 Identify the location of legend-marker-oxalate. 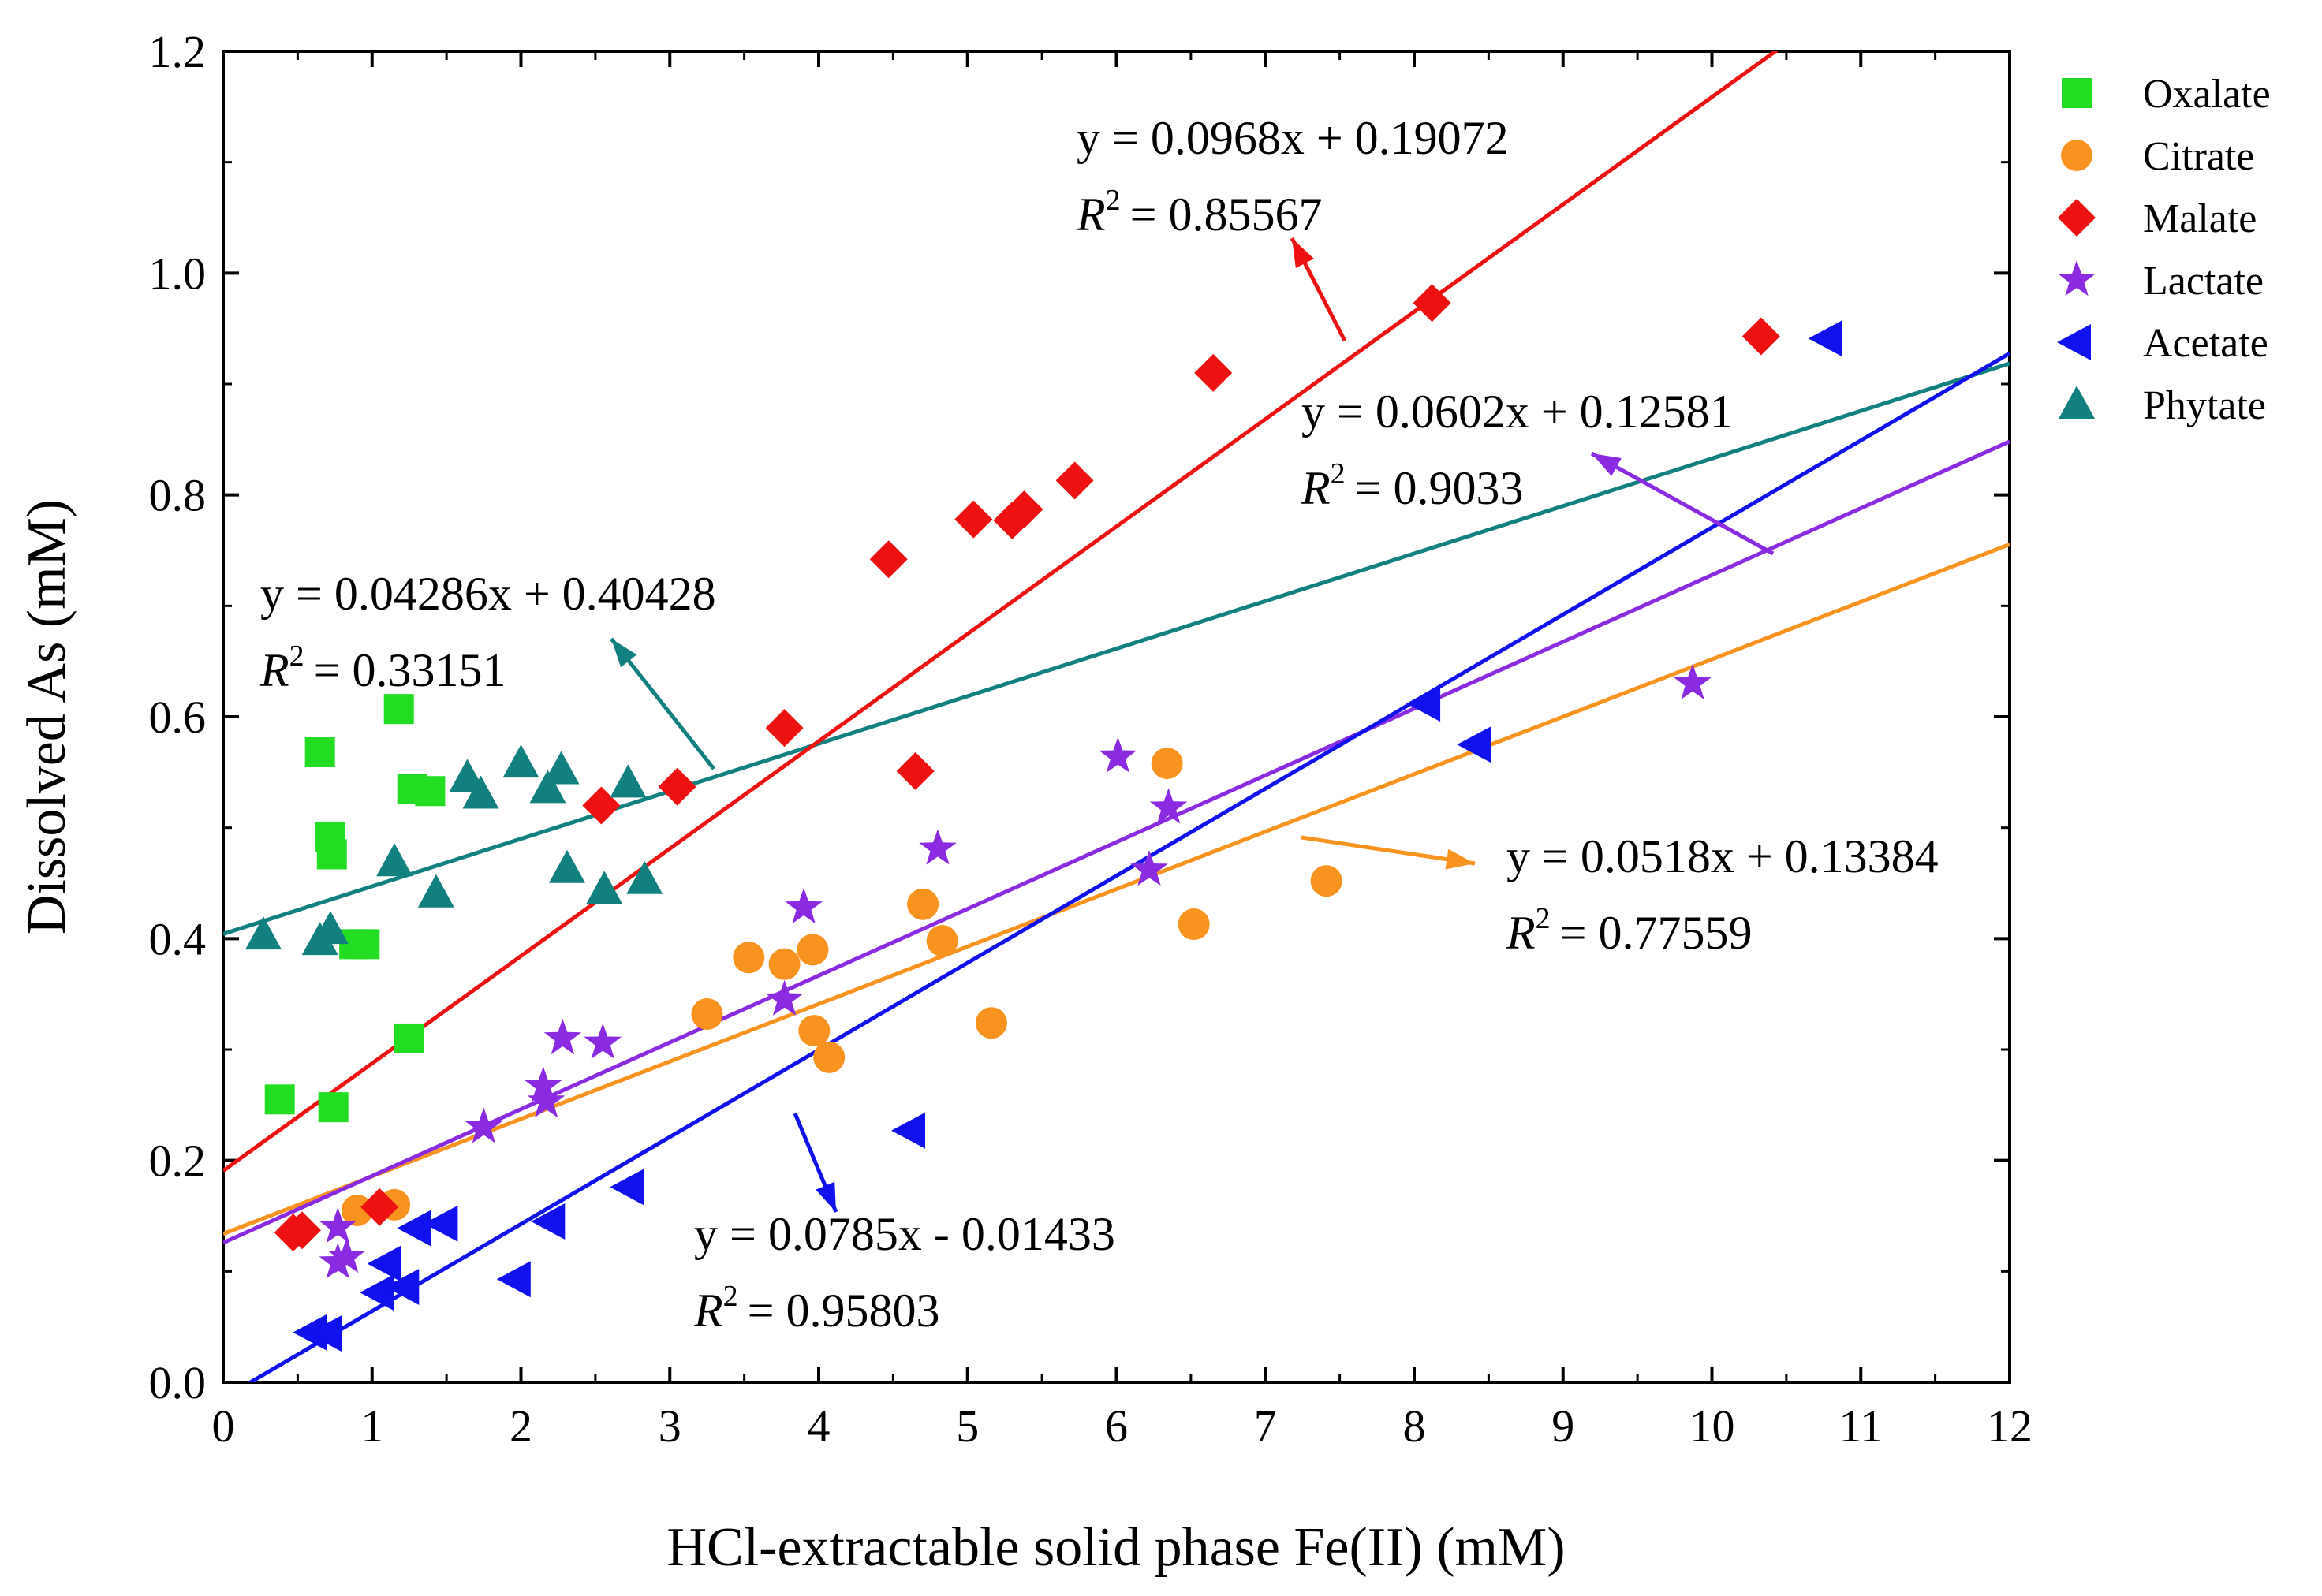
(2077, 93).